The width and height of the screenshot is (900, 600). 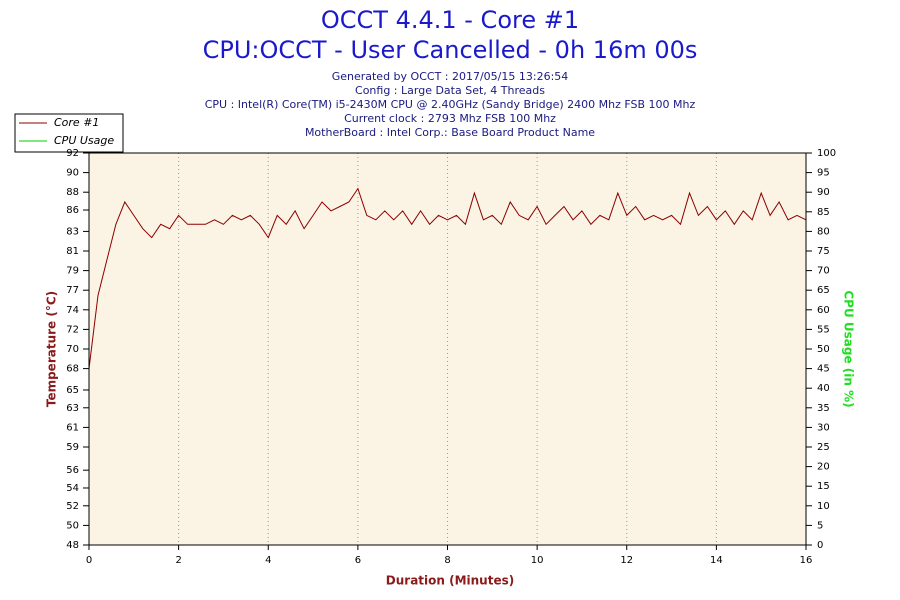 I want to click on y-tick-label: 63, so click(x=72, y=408).